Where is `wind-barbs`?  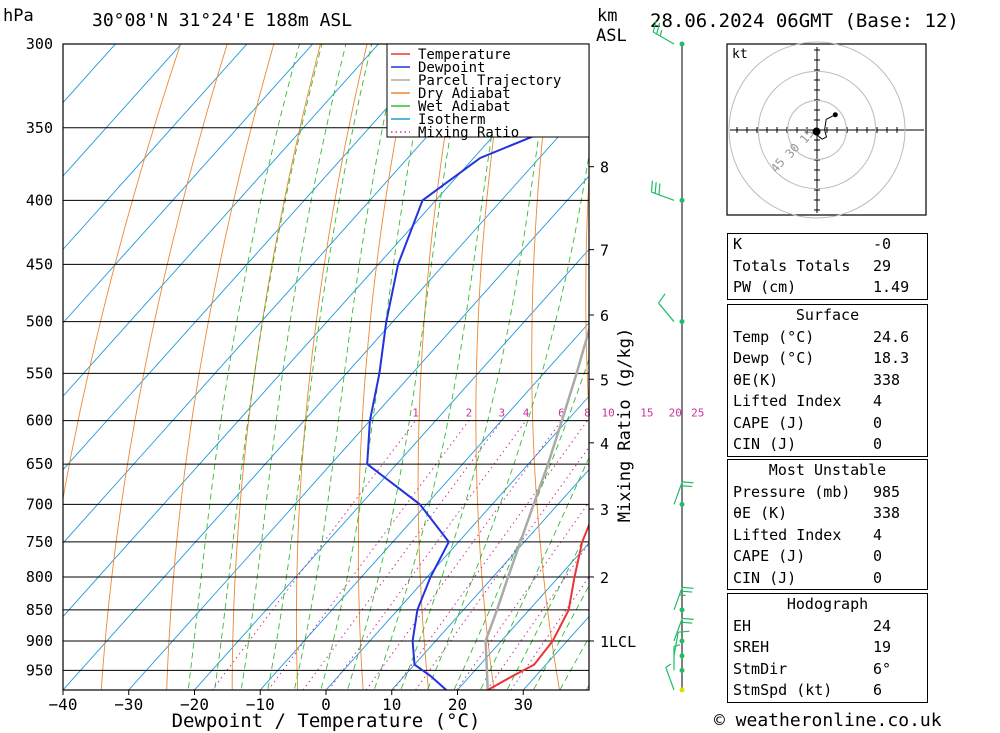 wind-barbs is located at coordinates (672, 356).